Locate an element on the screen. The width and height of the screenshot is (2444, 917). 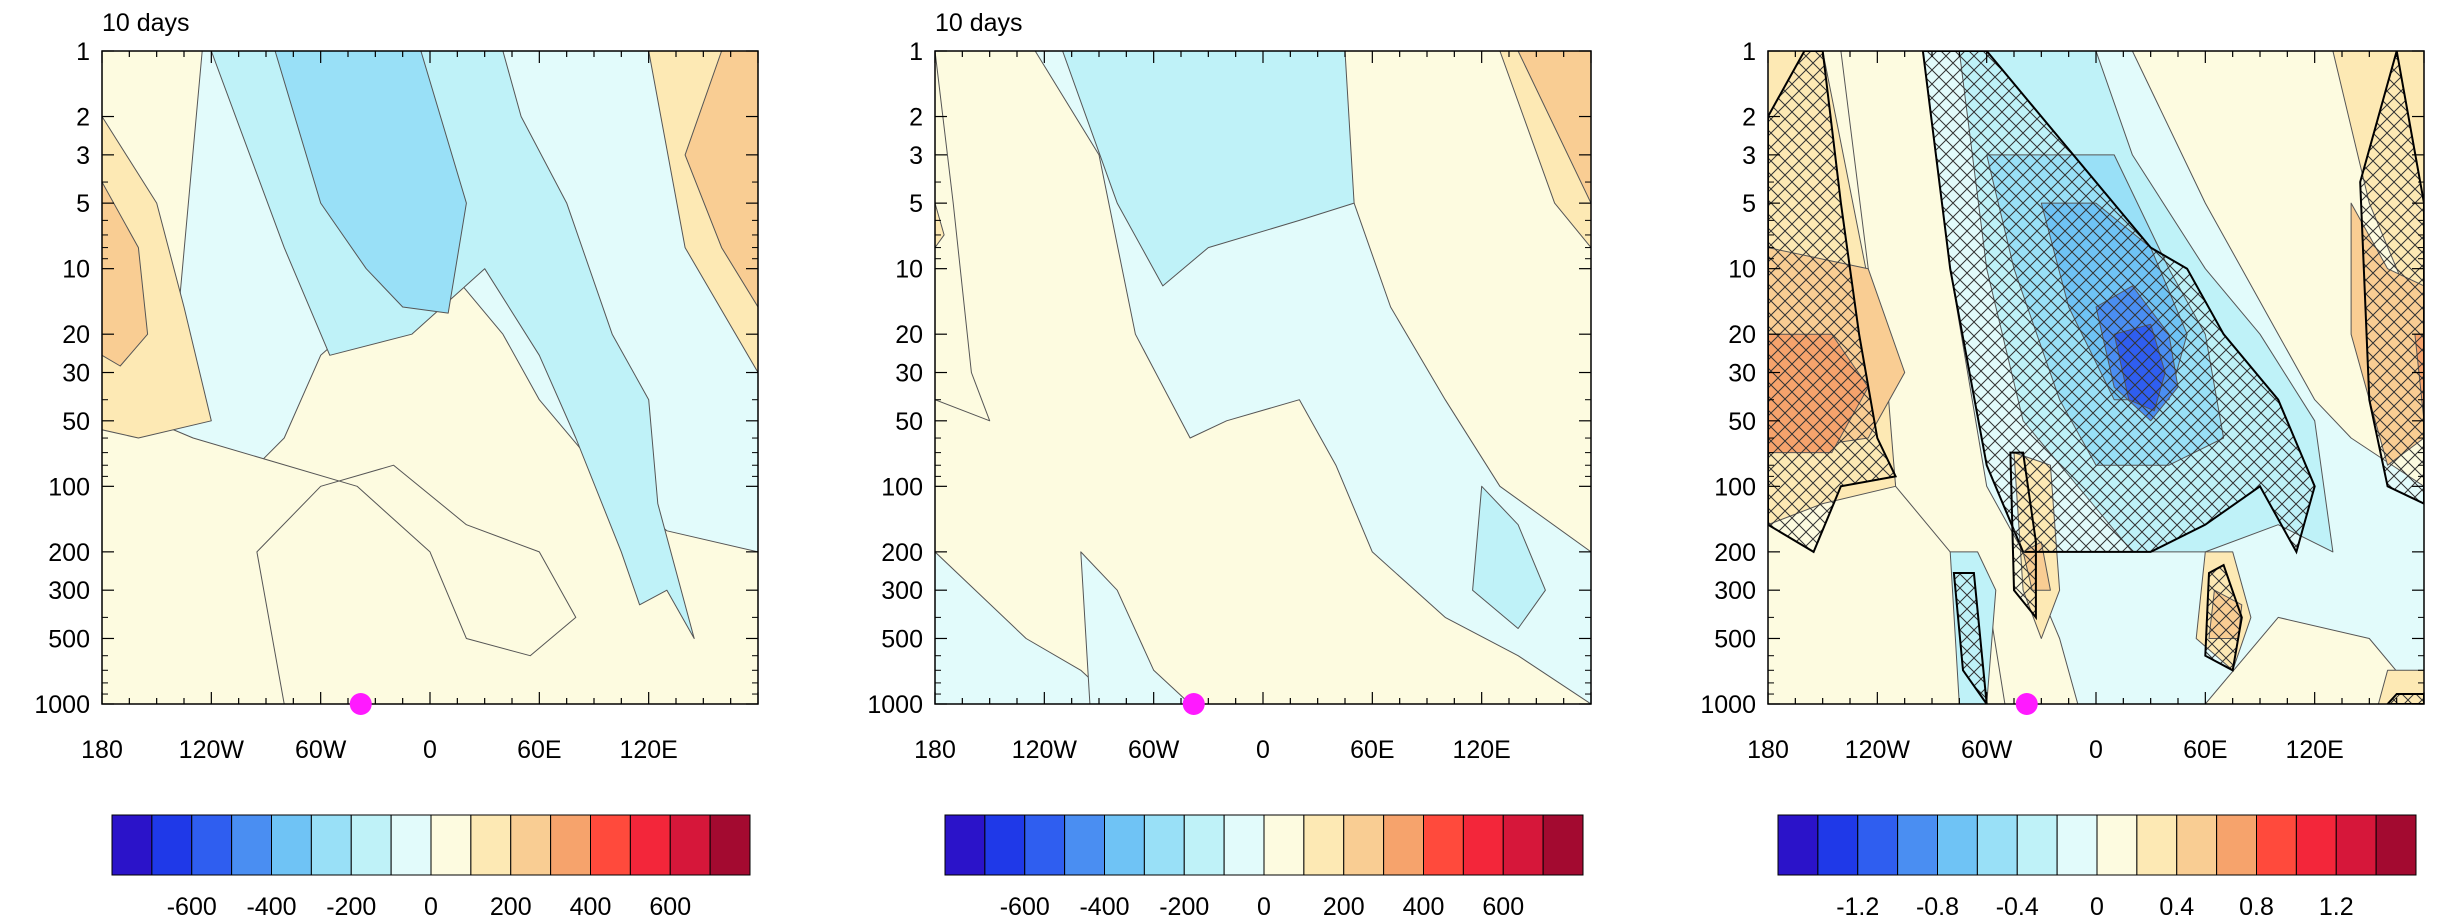
colorbar-label: -400 is located at coordinates (271, 905).